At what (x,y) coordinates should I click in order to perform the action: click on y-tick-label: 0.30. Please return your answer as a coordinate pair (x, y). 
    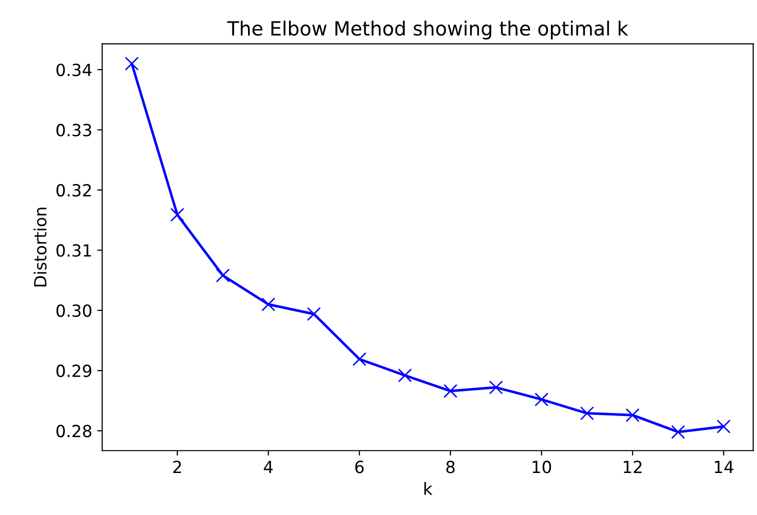
    Looking at the image, I should click on (74, 310).